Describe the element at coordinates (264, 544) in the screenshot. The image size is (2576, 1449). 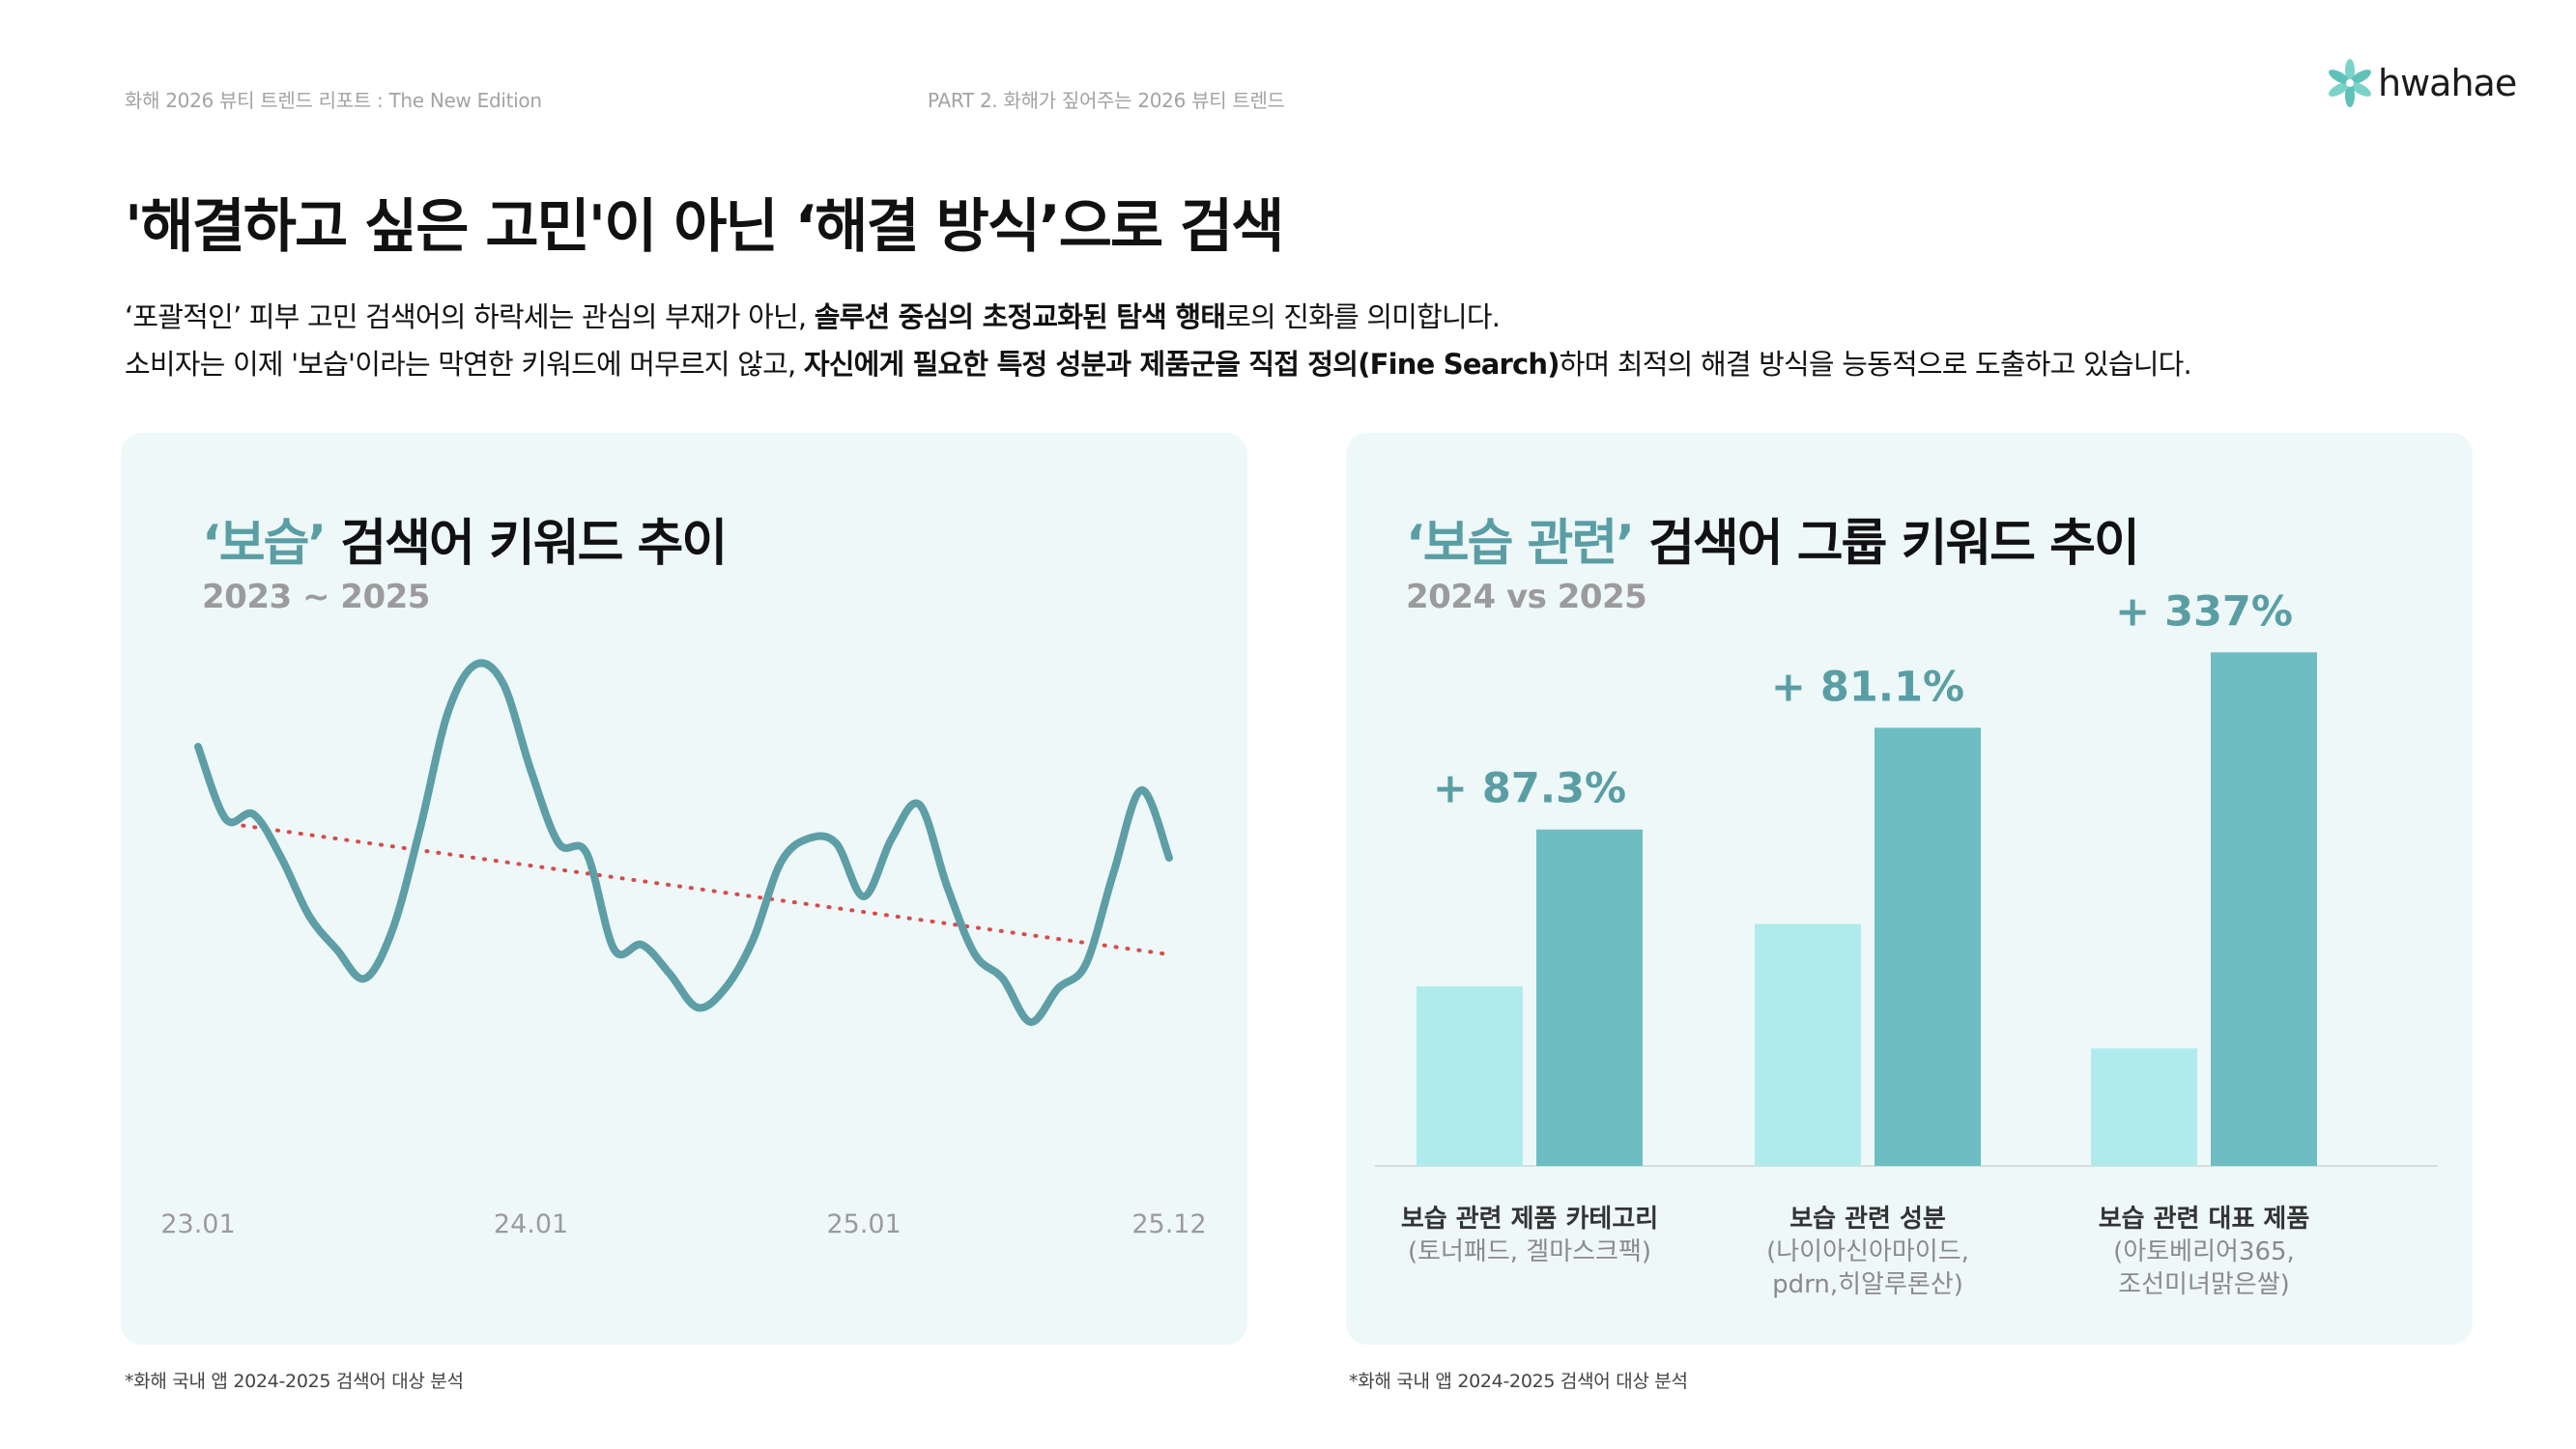
I see `line-chart-title-accent: ‘보습’` at that location.